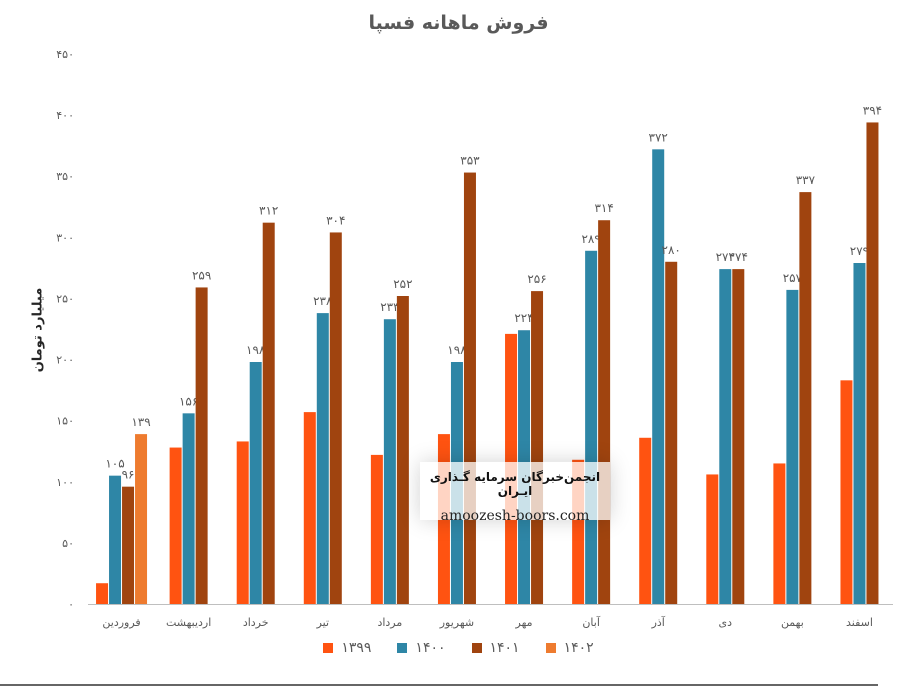 The height and width of the screenshot is (688, 917). What do you see at coordinates (323, 301) in the screenshot?
I see `data-label: ۲۳۸` at bounding box center [323, 301].